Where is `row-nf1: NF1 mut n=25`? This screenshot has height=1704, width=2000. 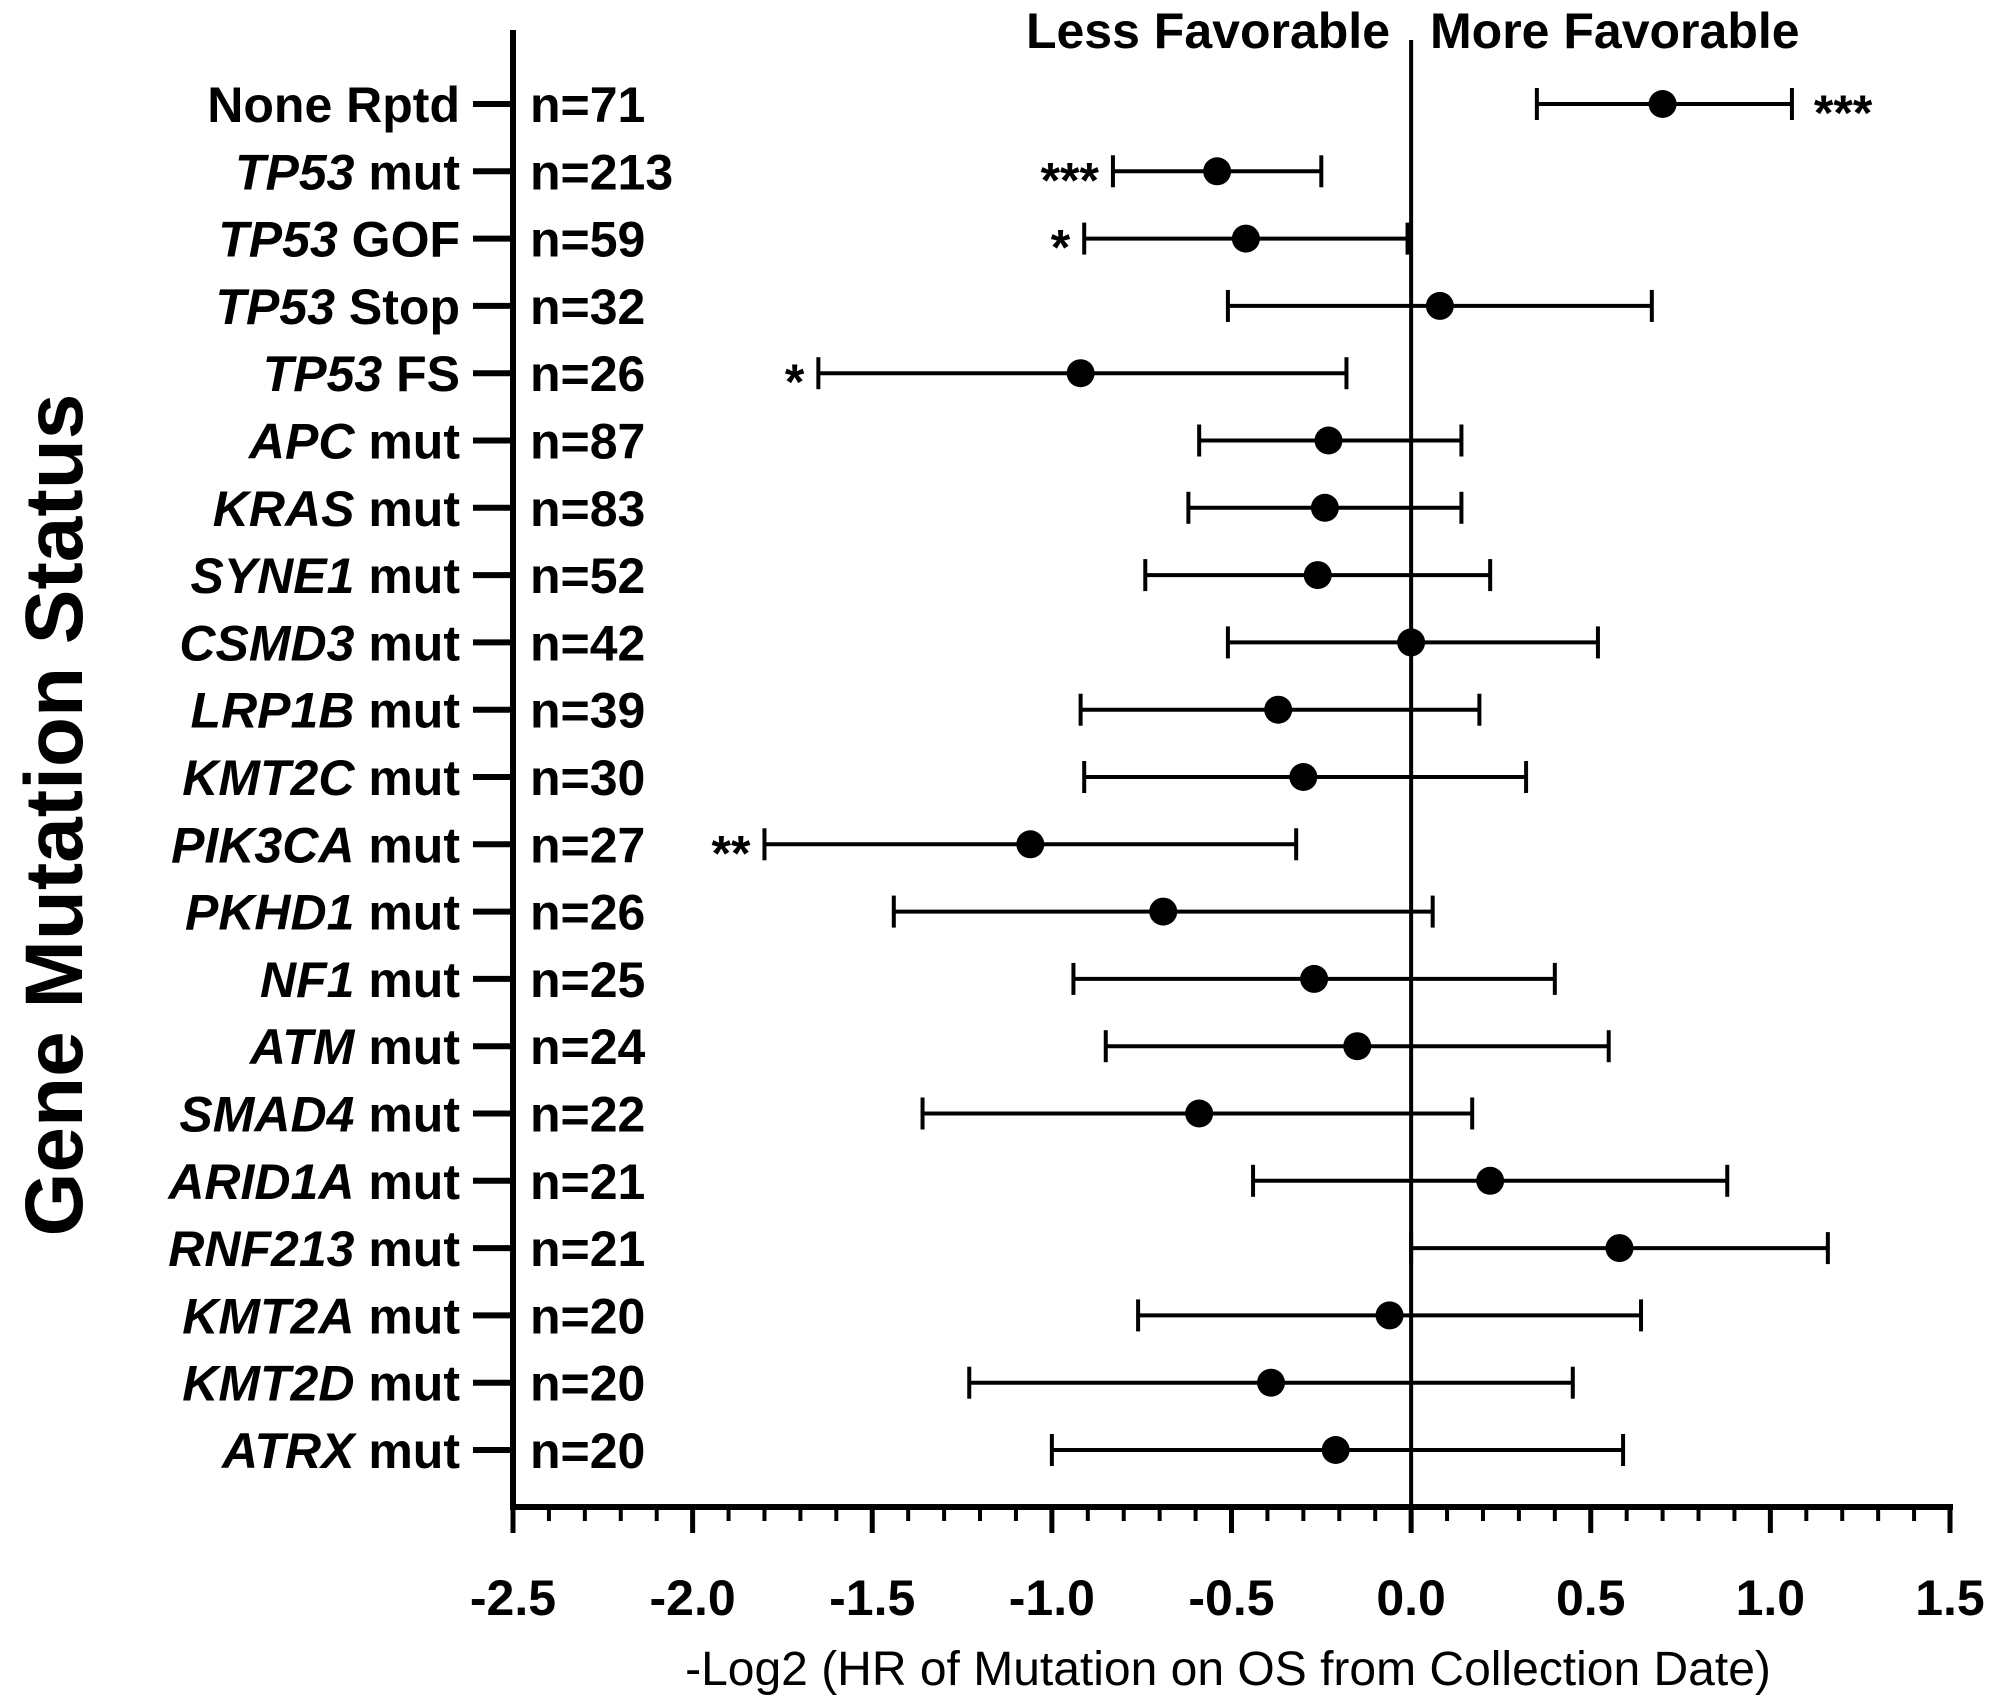 row-nf1: NF1 mut n=25 is located at coordinates (908, 980).